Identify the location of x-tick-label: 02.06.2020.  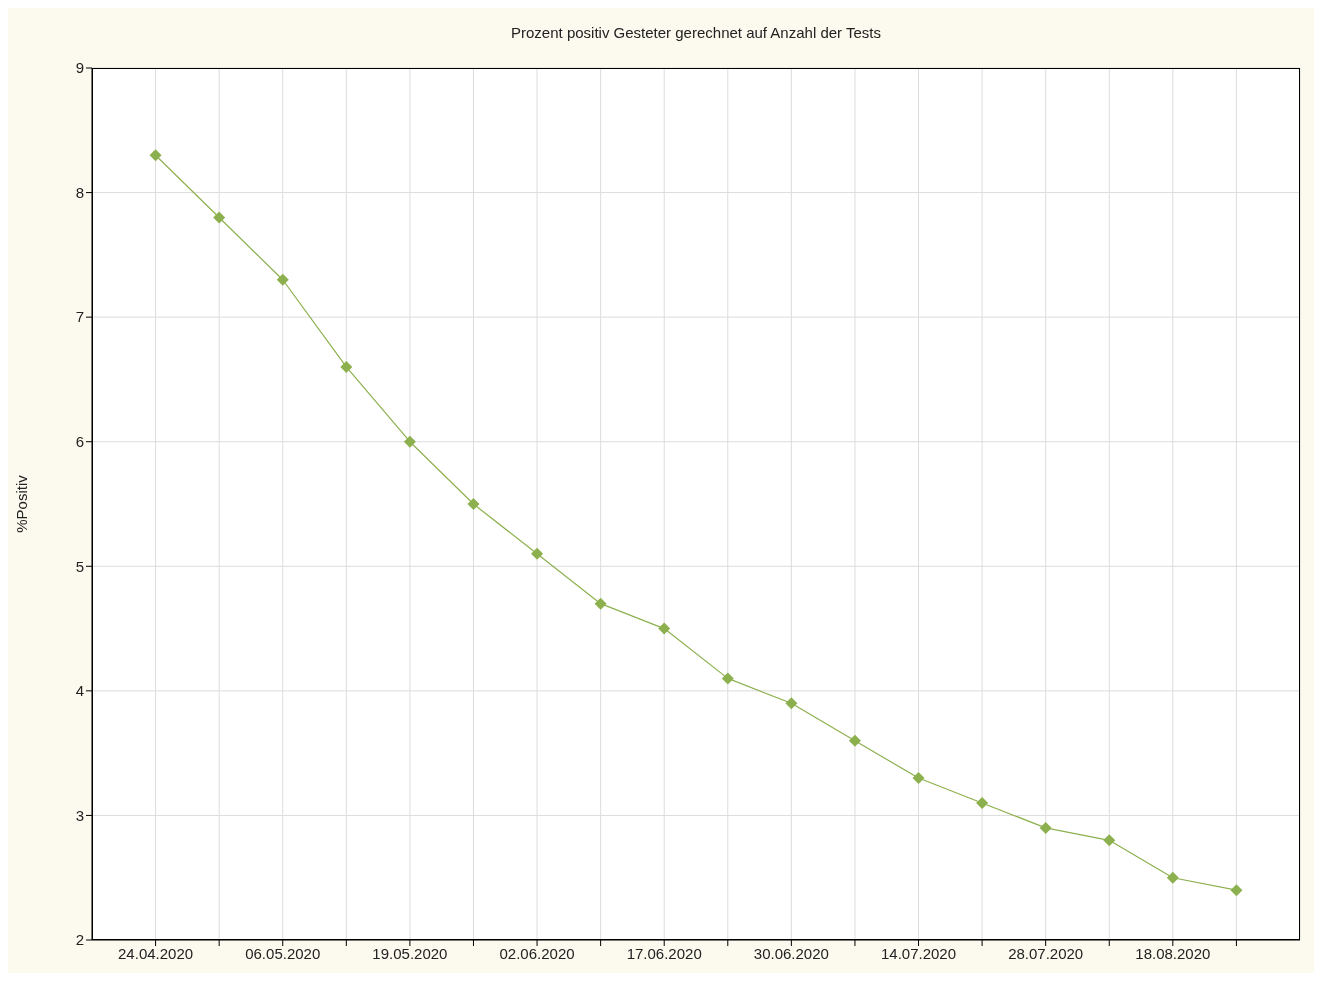
(537, 953).